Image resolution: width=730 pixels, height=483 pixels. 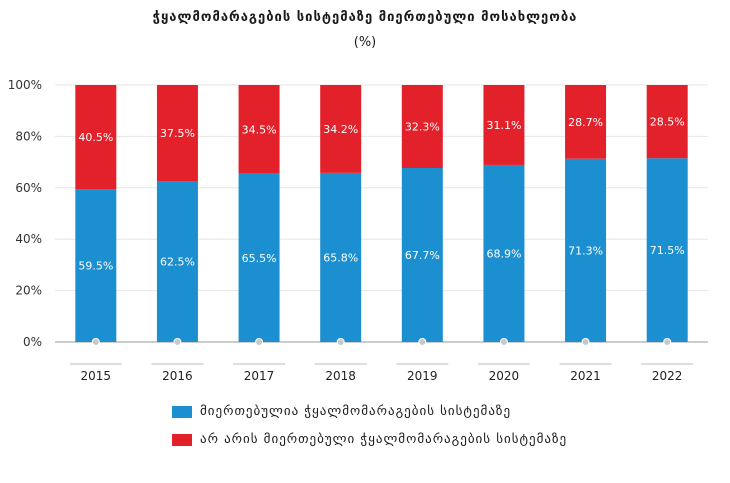 What do you see at coordinates (177, 376) in the screenshot?
I see `x-tick-label: 2016` at bounding box center [177, 376].